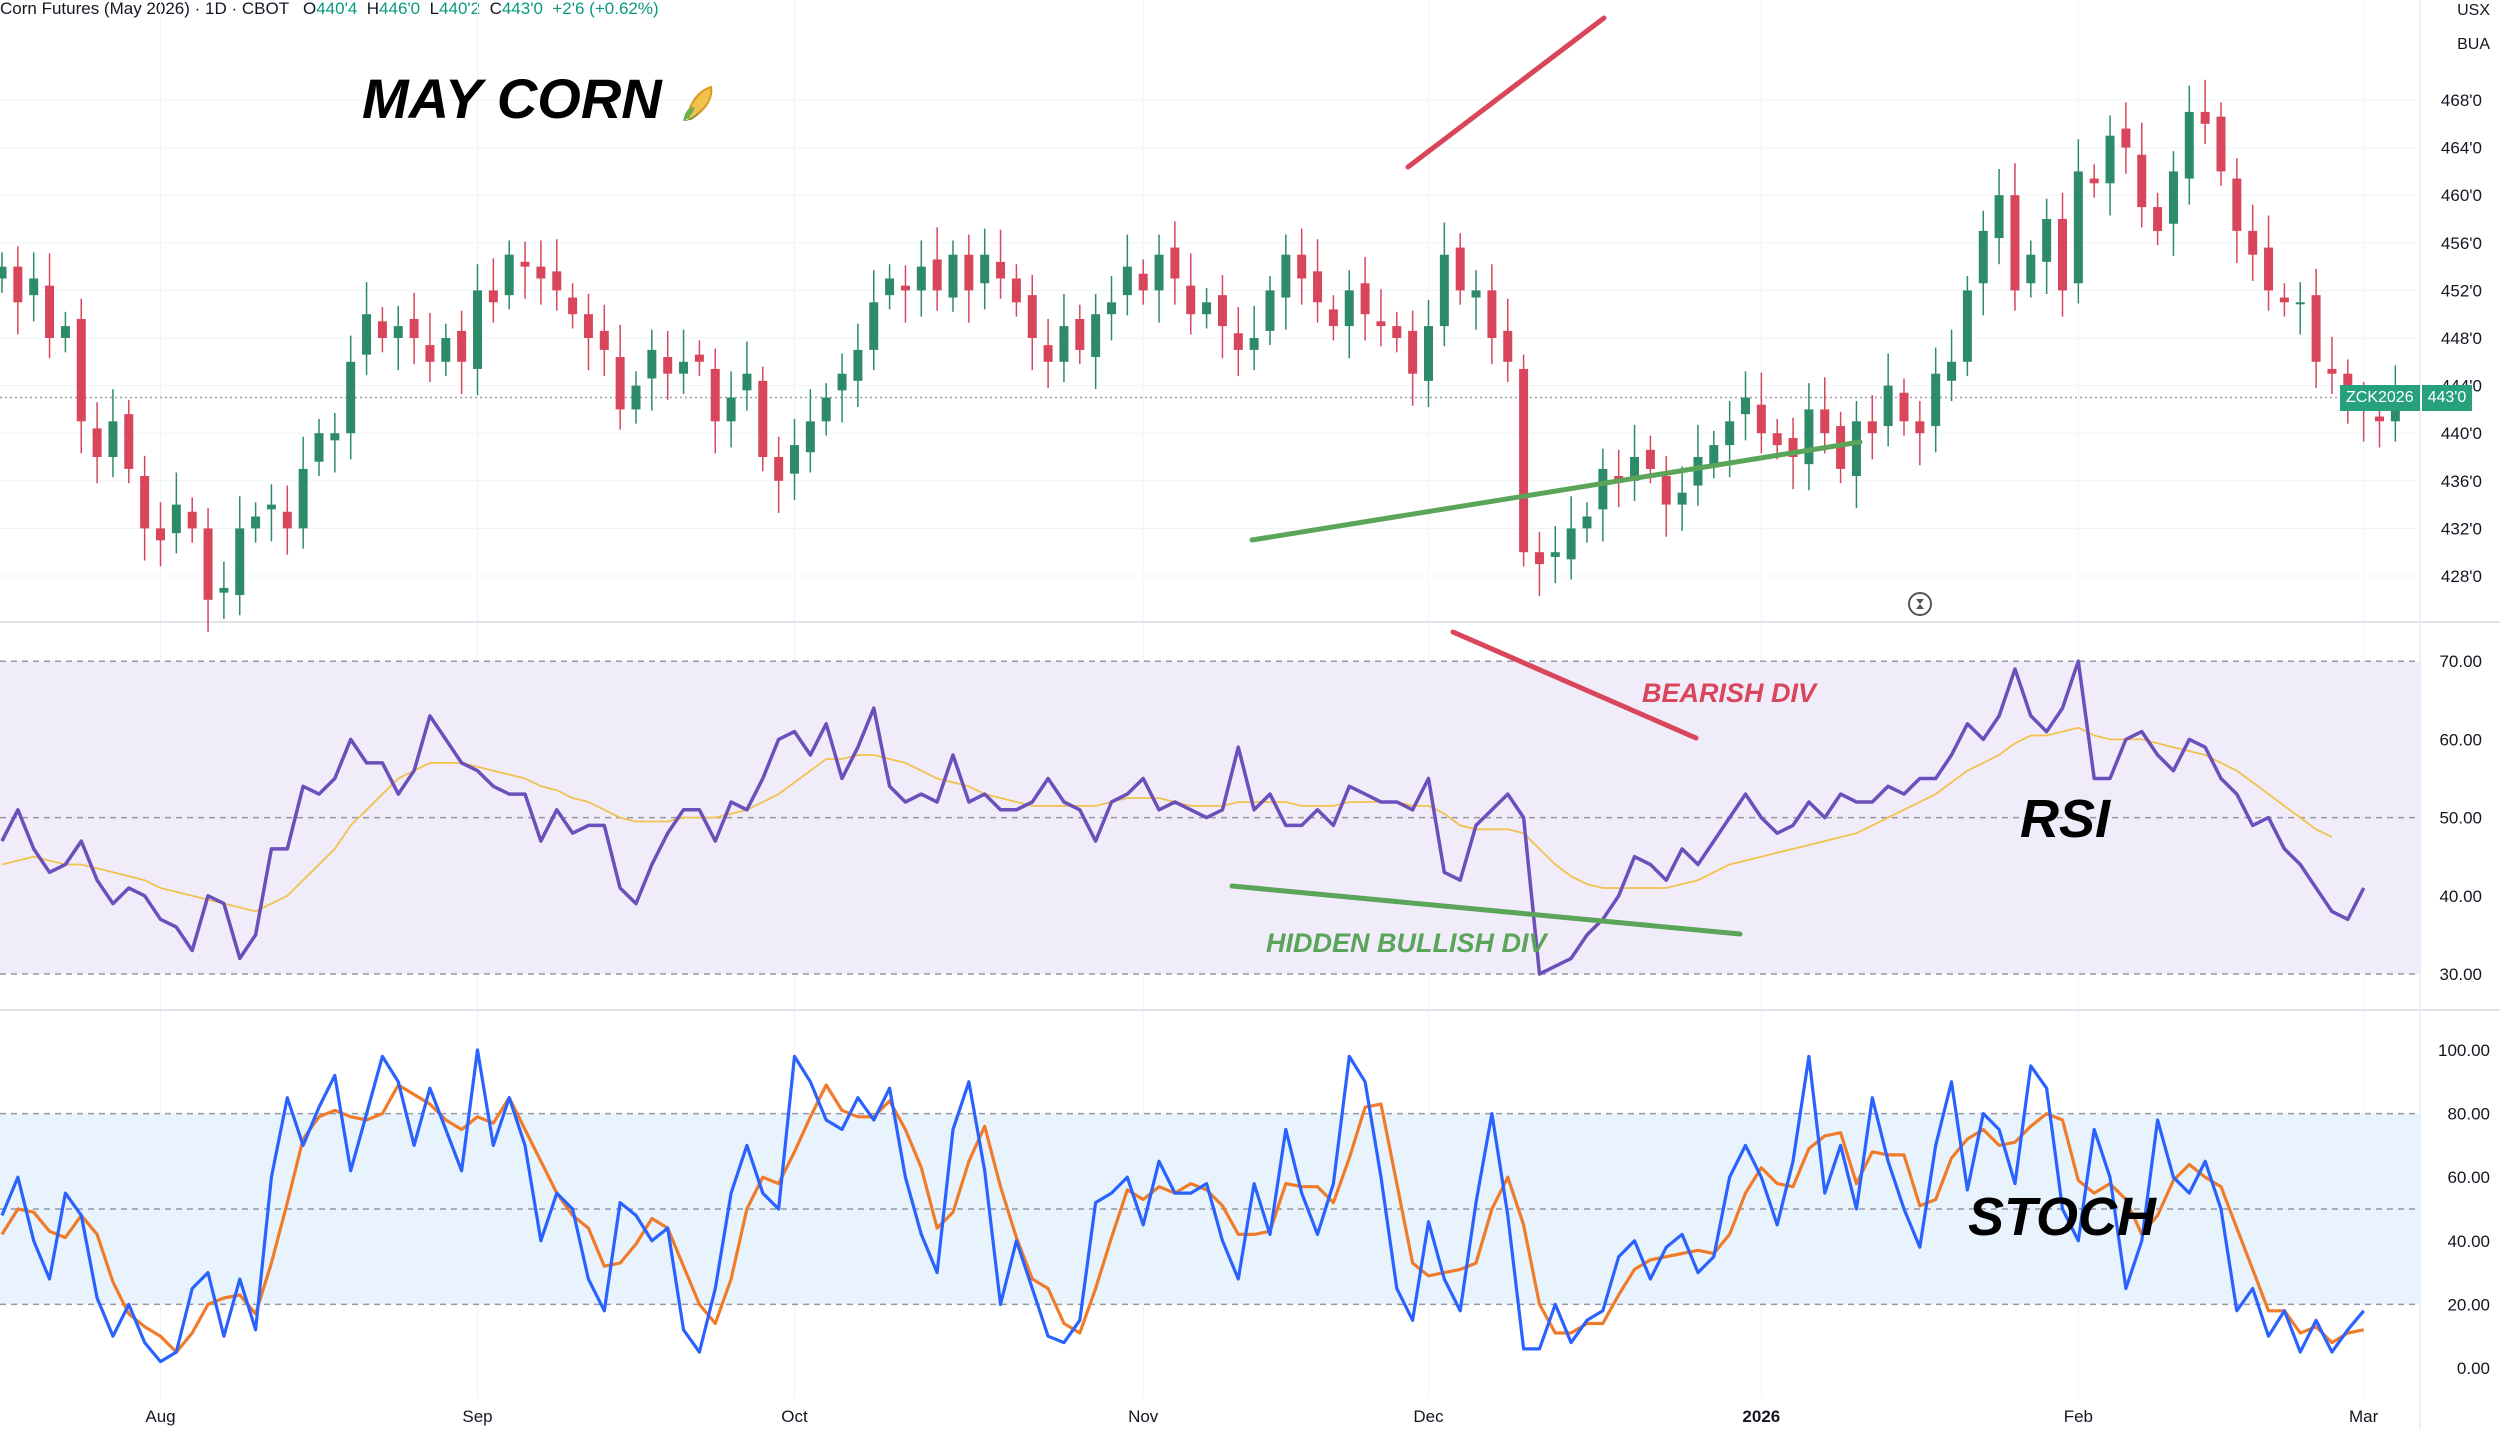 This screenshot has height=1430, width=2500. What do you see at coordinates (2460, 739) in the screenshot?
I see `rsi-tick-label: 60.00` at bounding box center [2460, 739].